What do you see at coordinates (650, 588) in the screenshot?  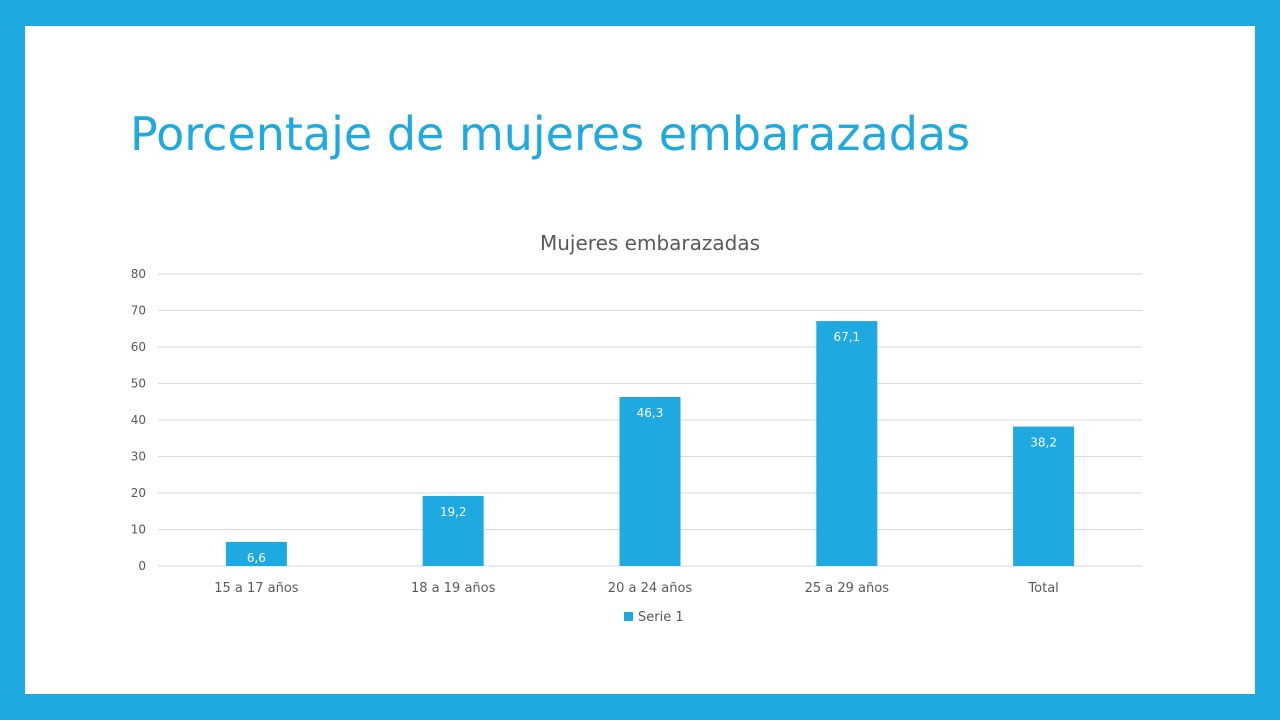 I see `x-tick-label: 20 a 24 años` at bounding box center [650, 588].